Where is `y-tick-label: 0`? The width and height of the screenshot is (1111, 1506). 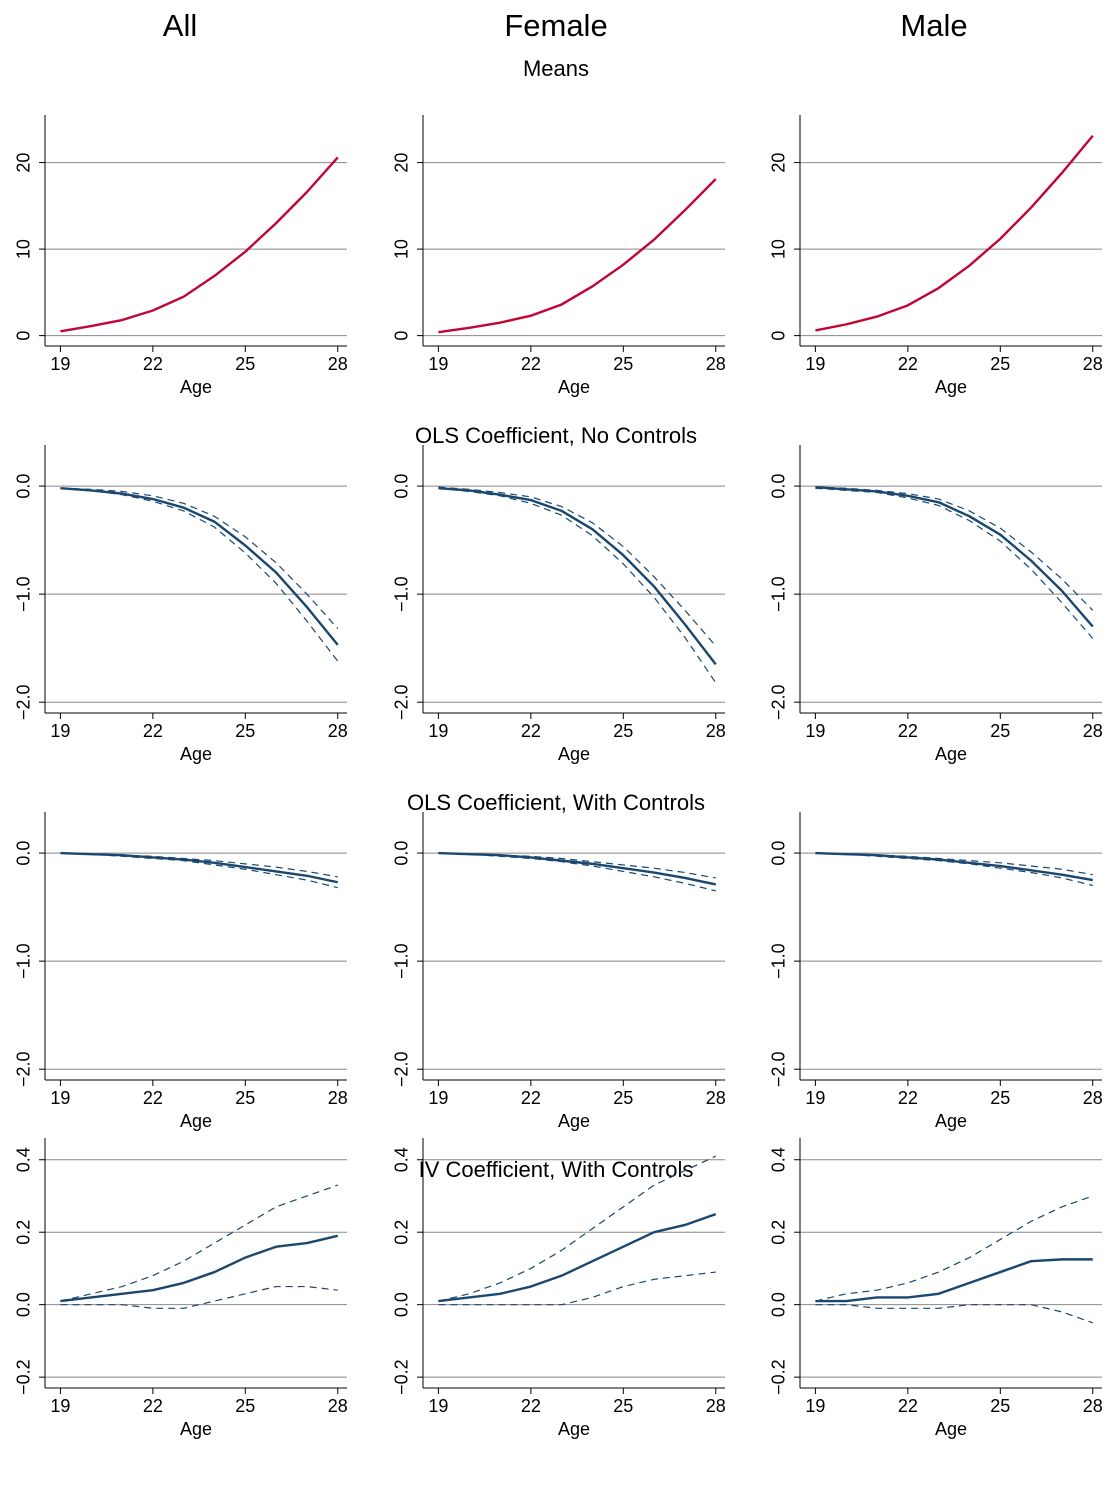
y-tick-label: 0 is located at coordinates (402, 336).